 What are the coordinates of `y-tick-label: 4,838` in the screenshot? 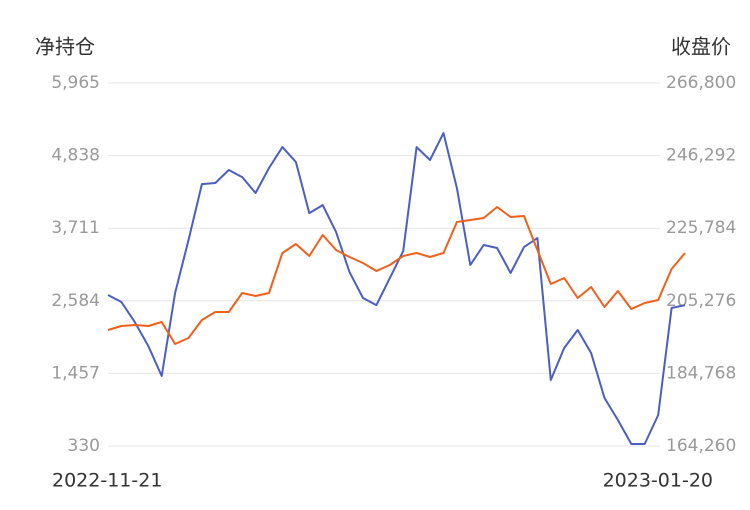 It's located at (75, 156).